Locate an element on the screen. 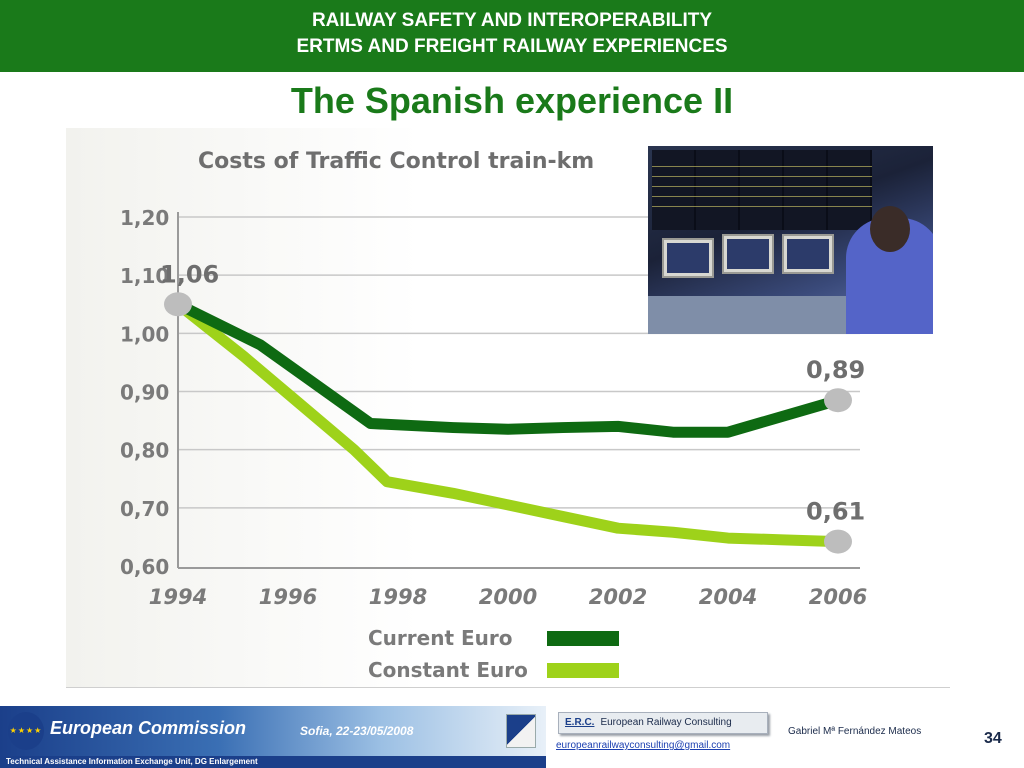  y-tick-label: 1,10 is located at coordinates (144, 276).